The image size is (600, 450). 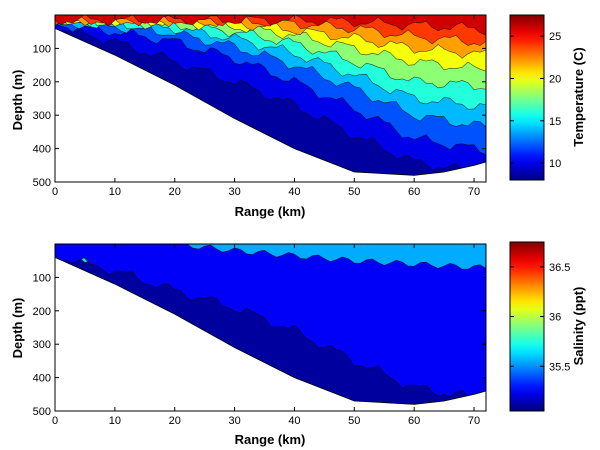 What do you see at coordinates (270, 439) in the screenshot?
I see `salinity-x-axis-label: Range (km)` at bounding box center [270, 439].